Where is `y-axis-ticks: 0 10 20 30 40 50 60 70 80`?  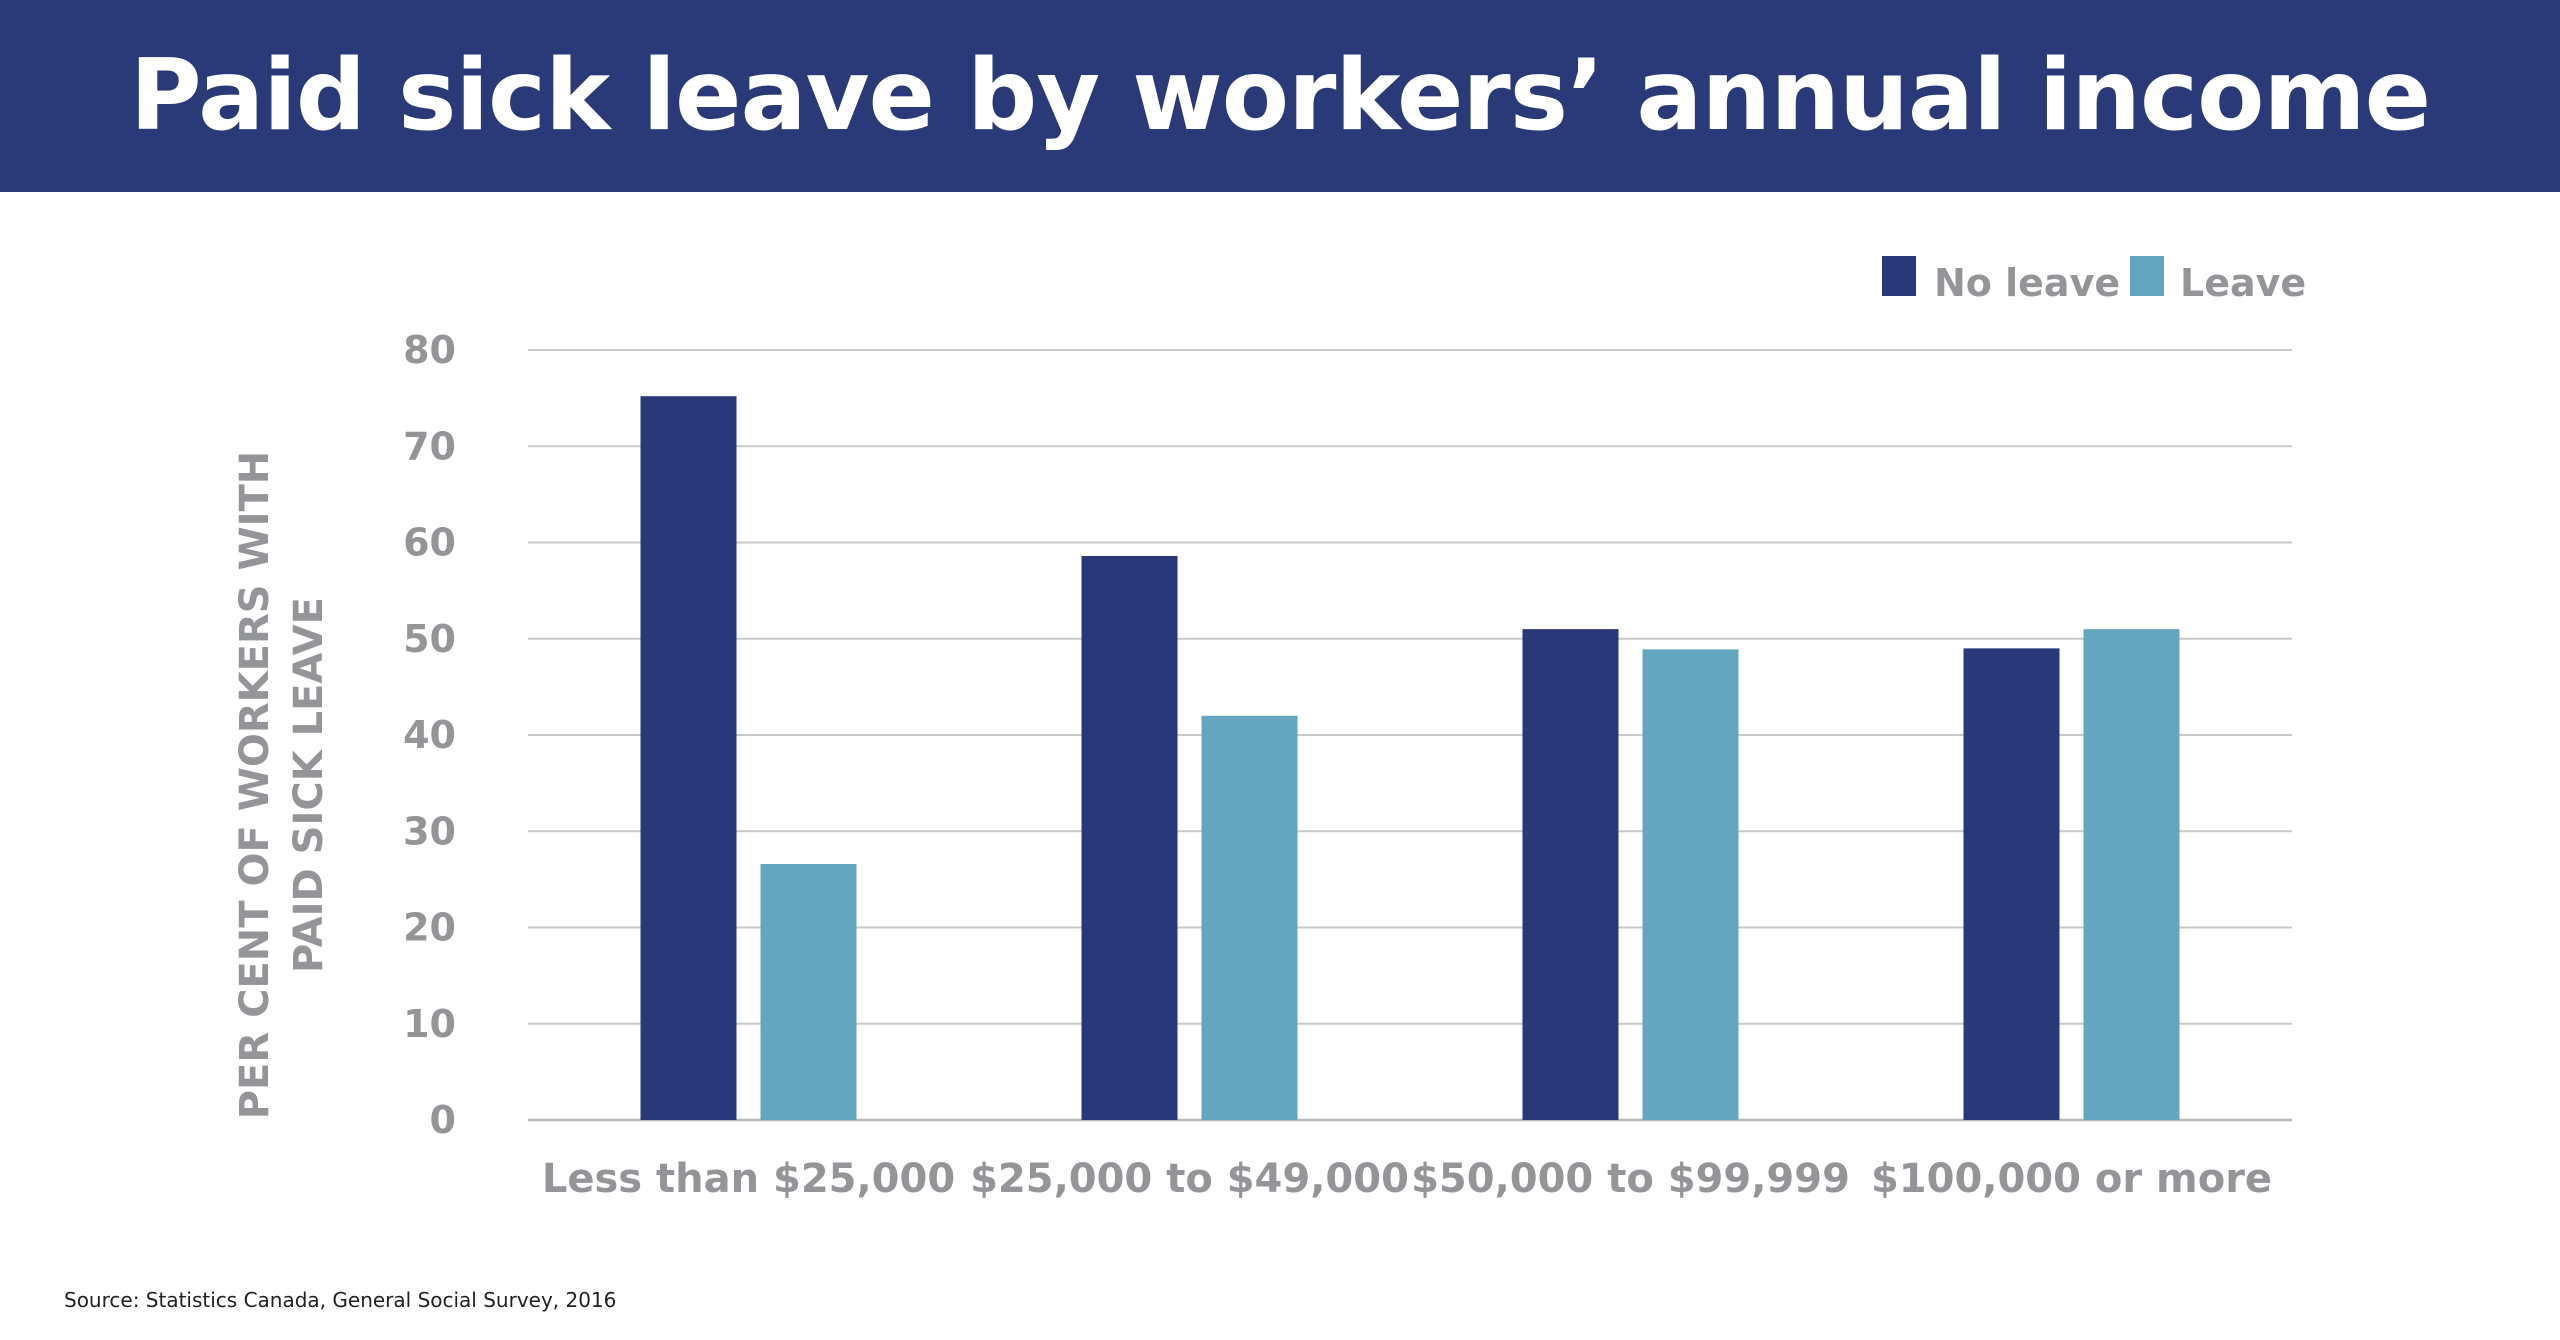 y-axis-ticks: 0 10 20 30 40 50 60 70 80 is located at coordinates (429, 735).